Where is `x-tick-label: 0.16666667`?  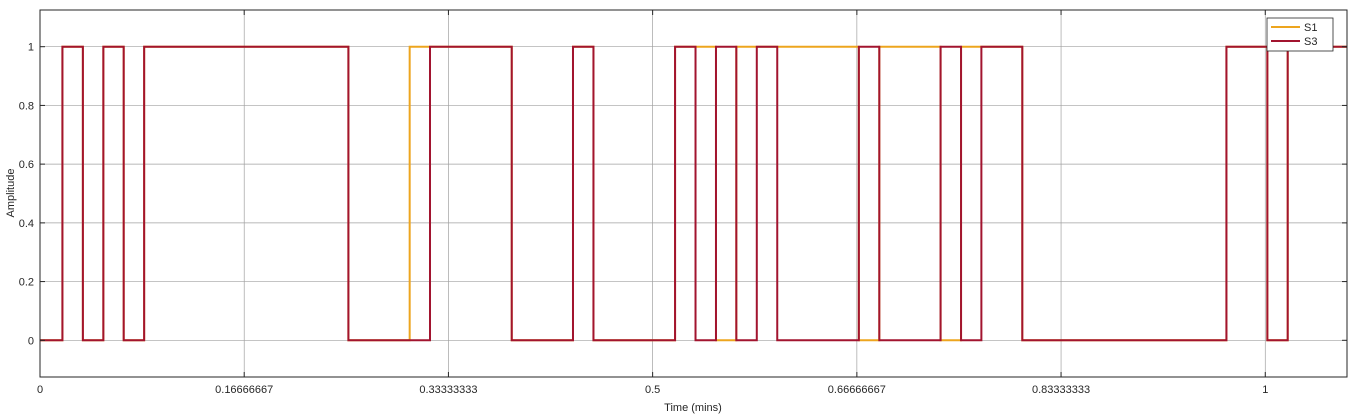 x-tick-label: 0.16666667 is located at coordinates (244, 390).